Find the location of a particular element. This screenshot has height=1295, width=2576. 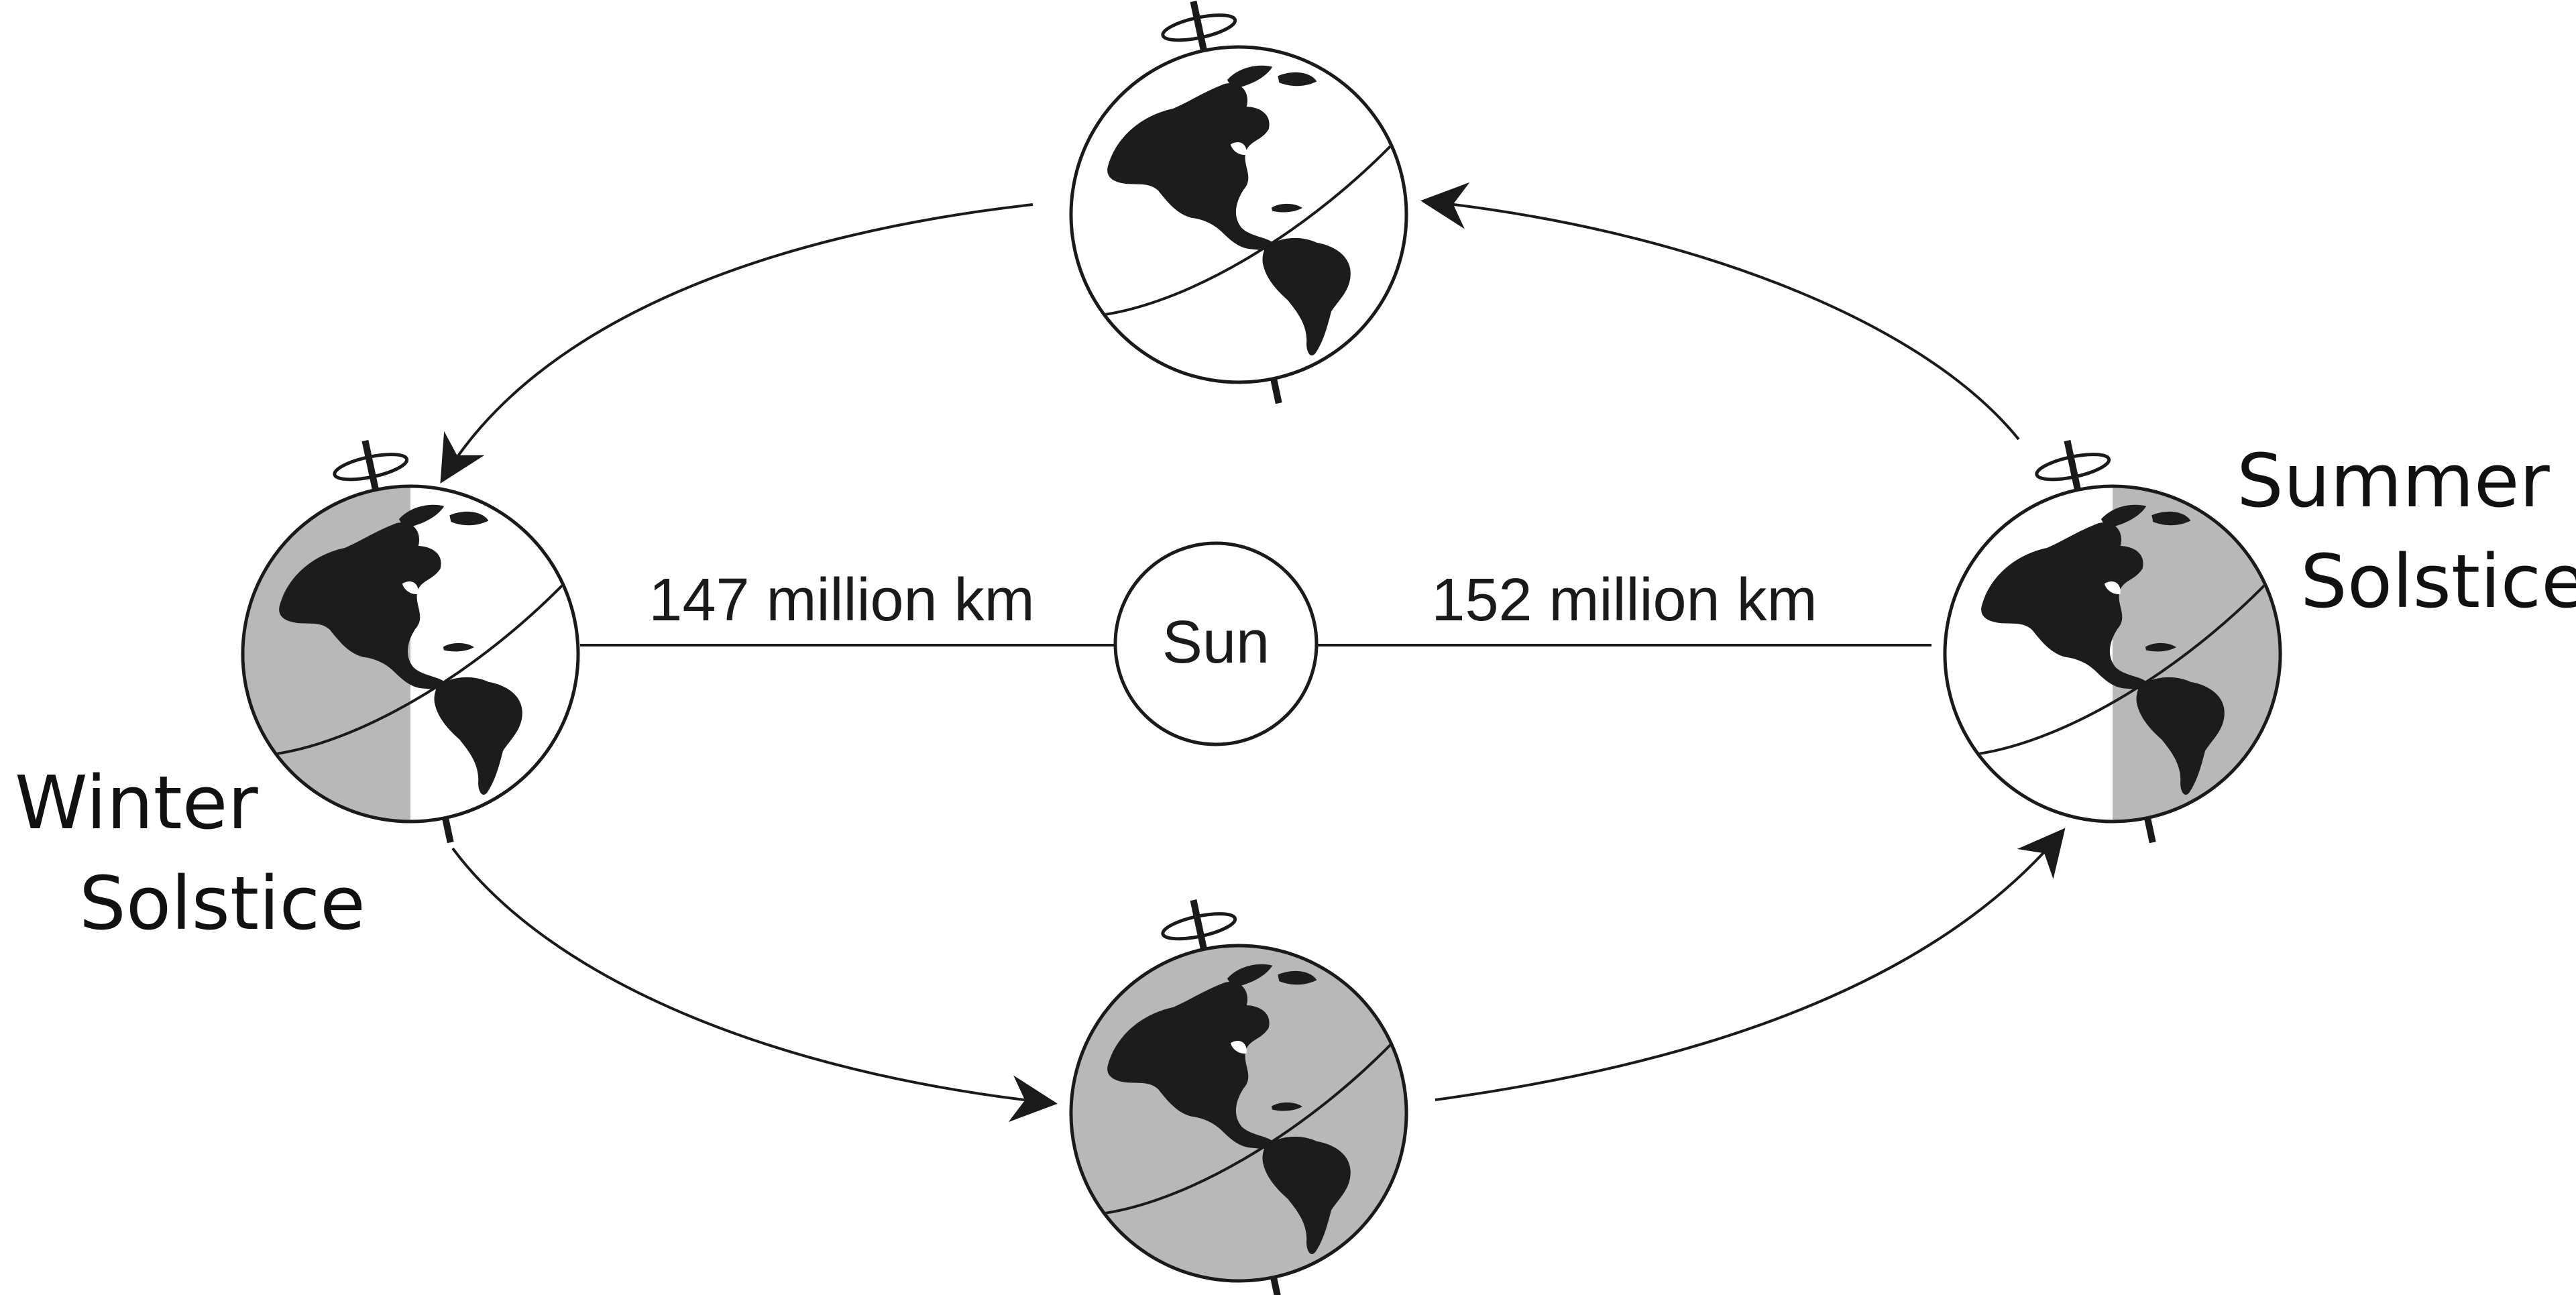

summer-solstice-label: Summer Solstice is located at coordinates (2406, 531).